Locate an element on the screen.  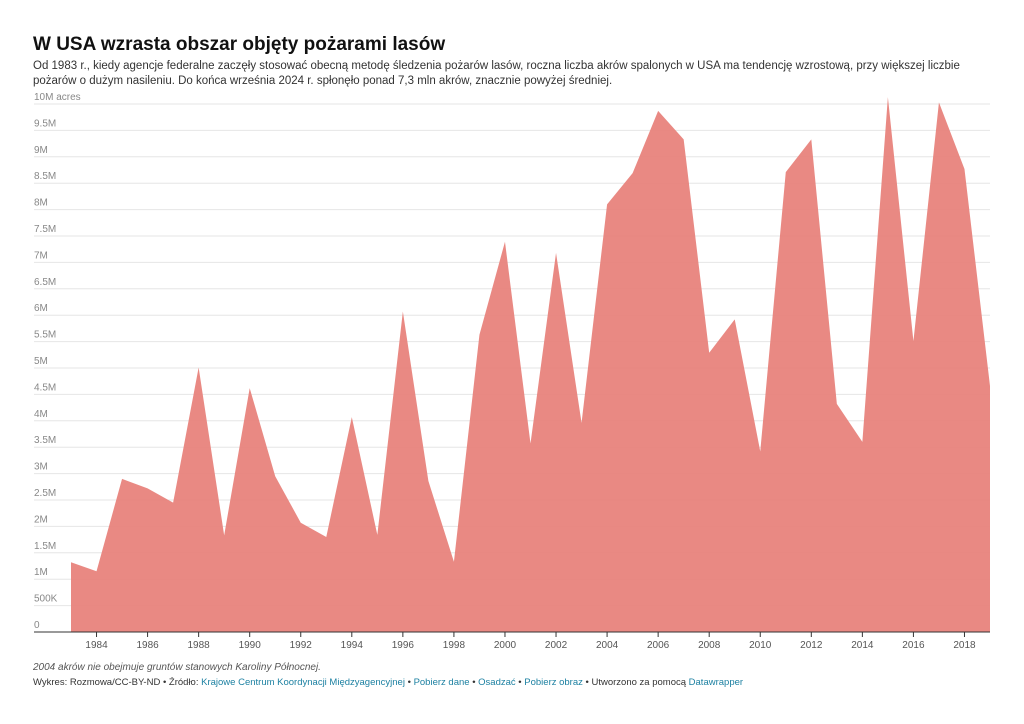
y-tick-label: 3M is located at coordinates (41, 467).